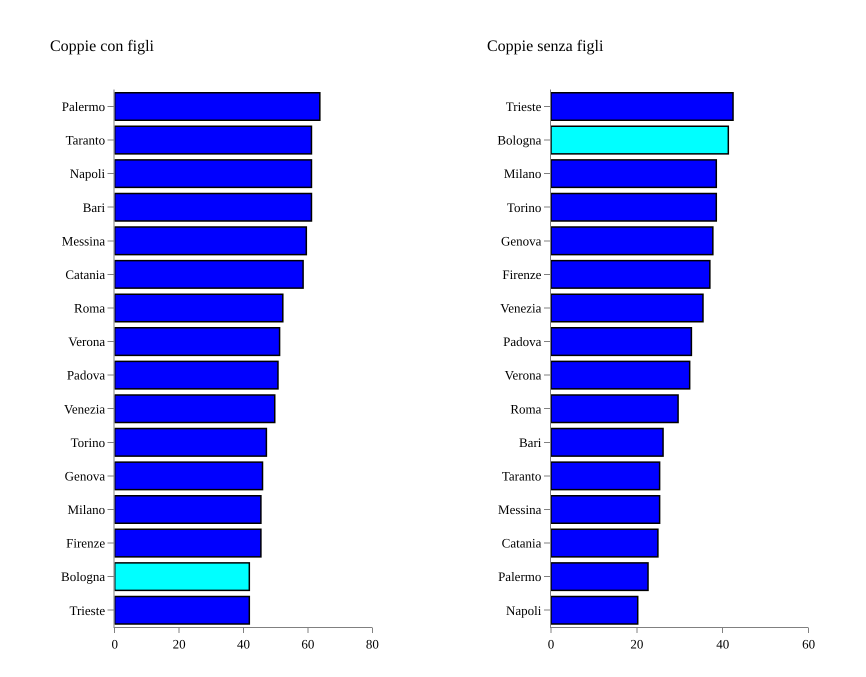 The image size is (866, 677). Describe the element at coordinates (102, 46) in the screenshot. I see `chart-title: Coppie con figli` at that location.